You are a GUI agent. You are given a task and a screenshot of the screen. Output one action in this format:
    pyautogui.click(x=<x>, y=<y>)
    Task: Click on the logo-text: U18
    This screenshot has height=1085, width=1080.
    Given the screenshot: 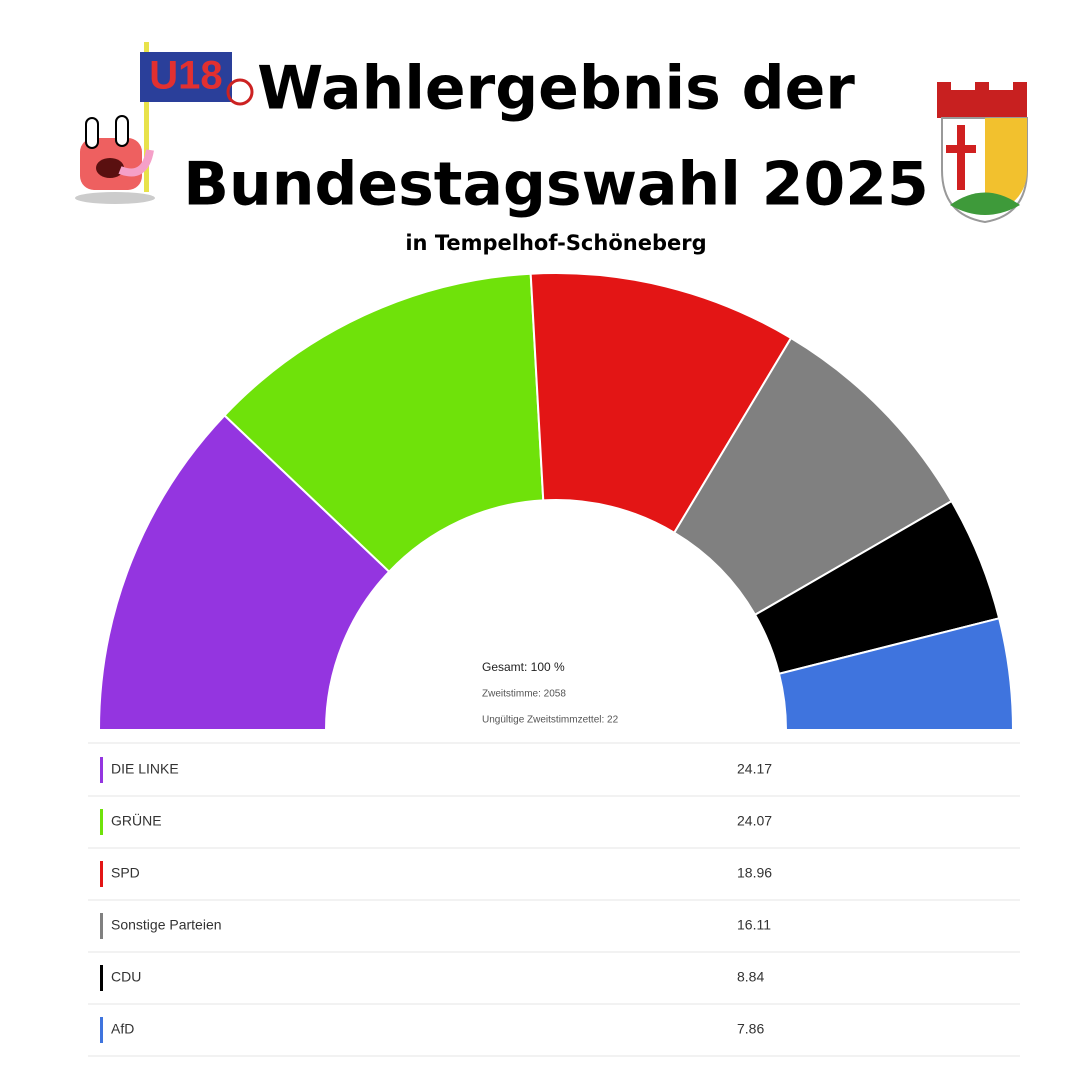 What is the action you would take?
    pyautogui.click(x=185, y=76)
    